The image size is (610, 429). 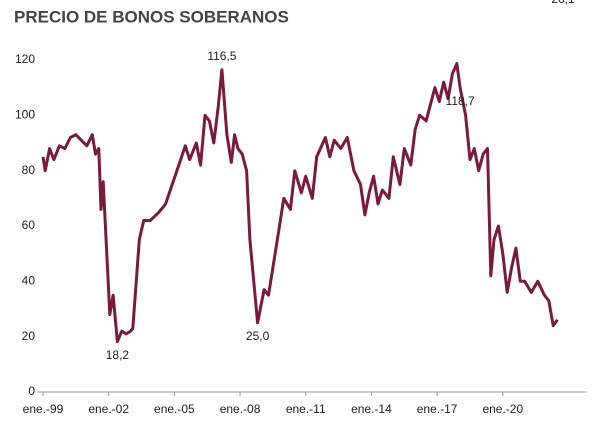 I want to click on data-label: 18,2, so click(x=118, y=355).